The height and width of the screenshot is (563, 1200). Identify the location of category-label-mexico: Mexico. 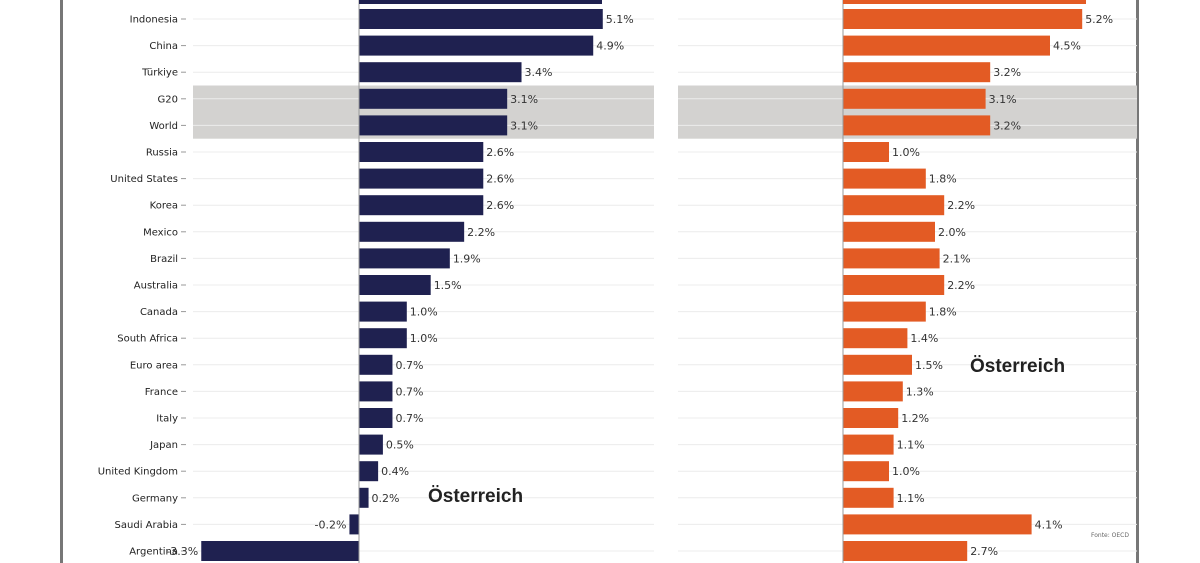
(160, 232).